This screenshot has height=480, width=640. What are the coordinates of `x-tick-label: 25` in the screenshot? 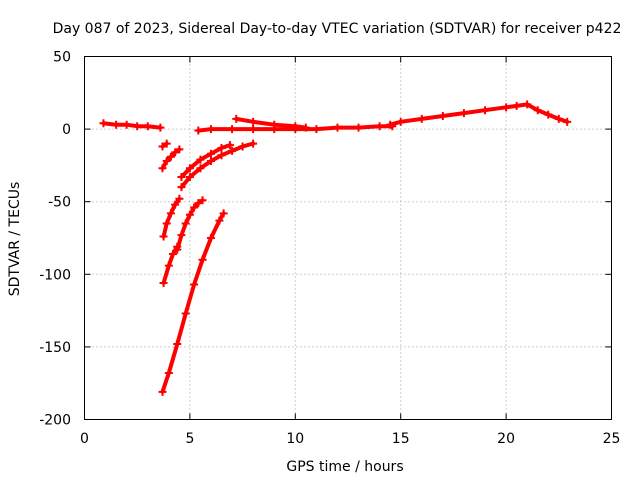 It's located at (612, 439).